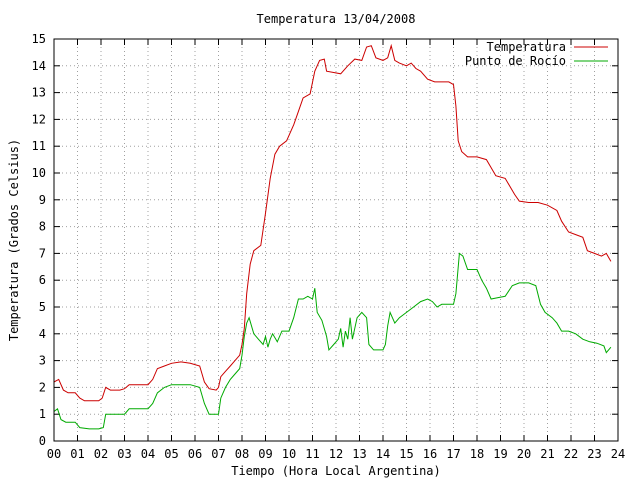 This screenshot has width=640, height=480. I want to click on y-axis-label: Temperatura (Grados Celsius), so click(14, 240).